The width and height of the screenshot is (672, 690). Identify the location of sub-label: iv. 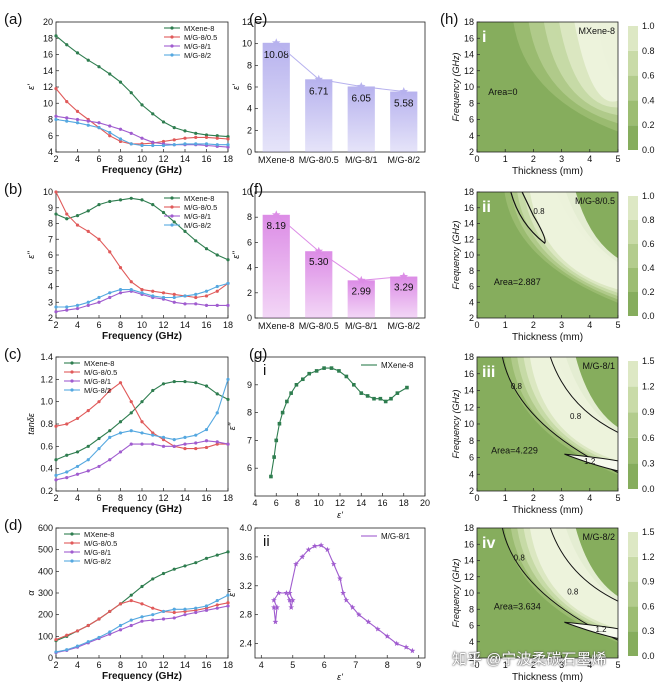
(488, 543).